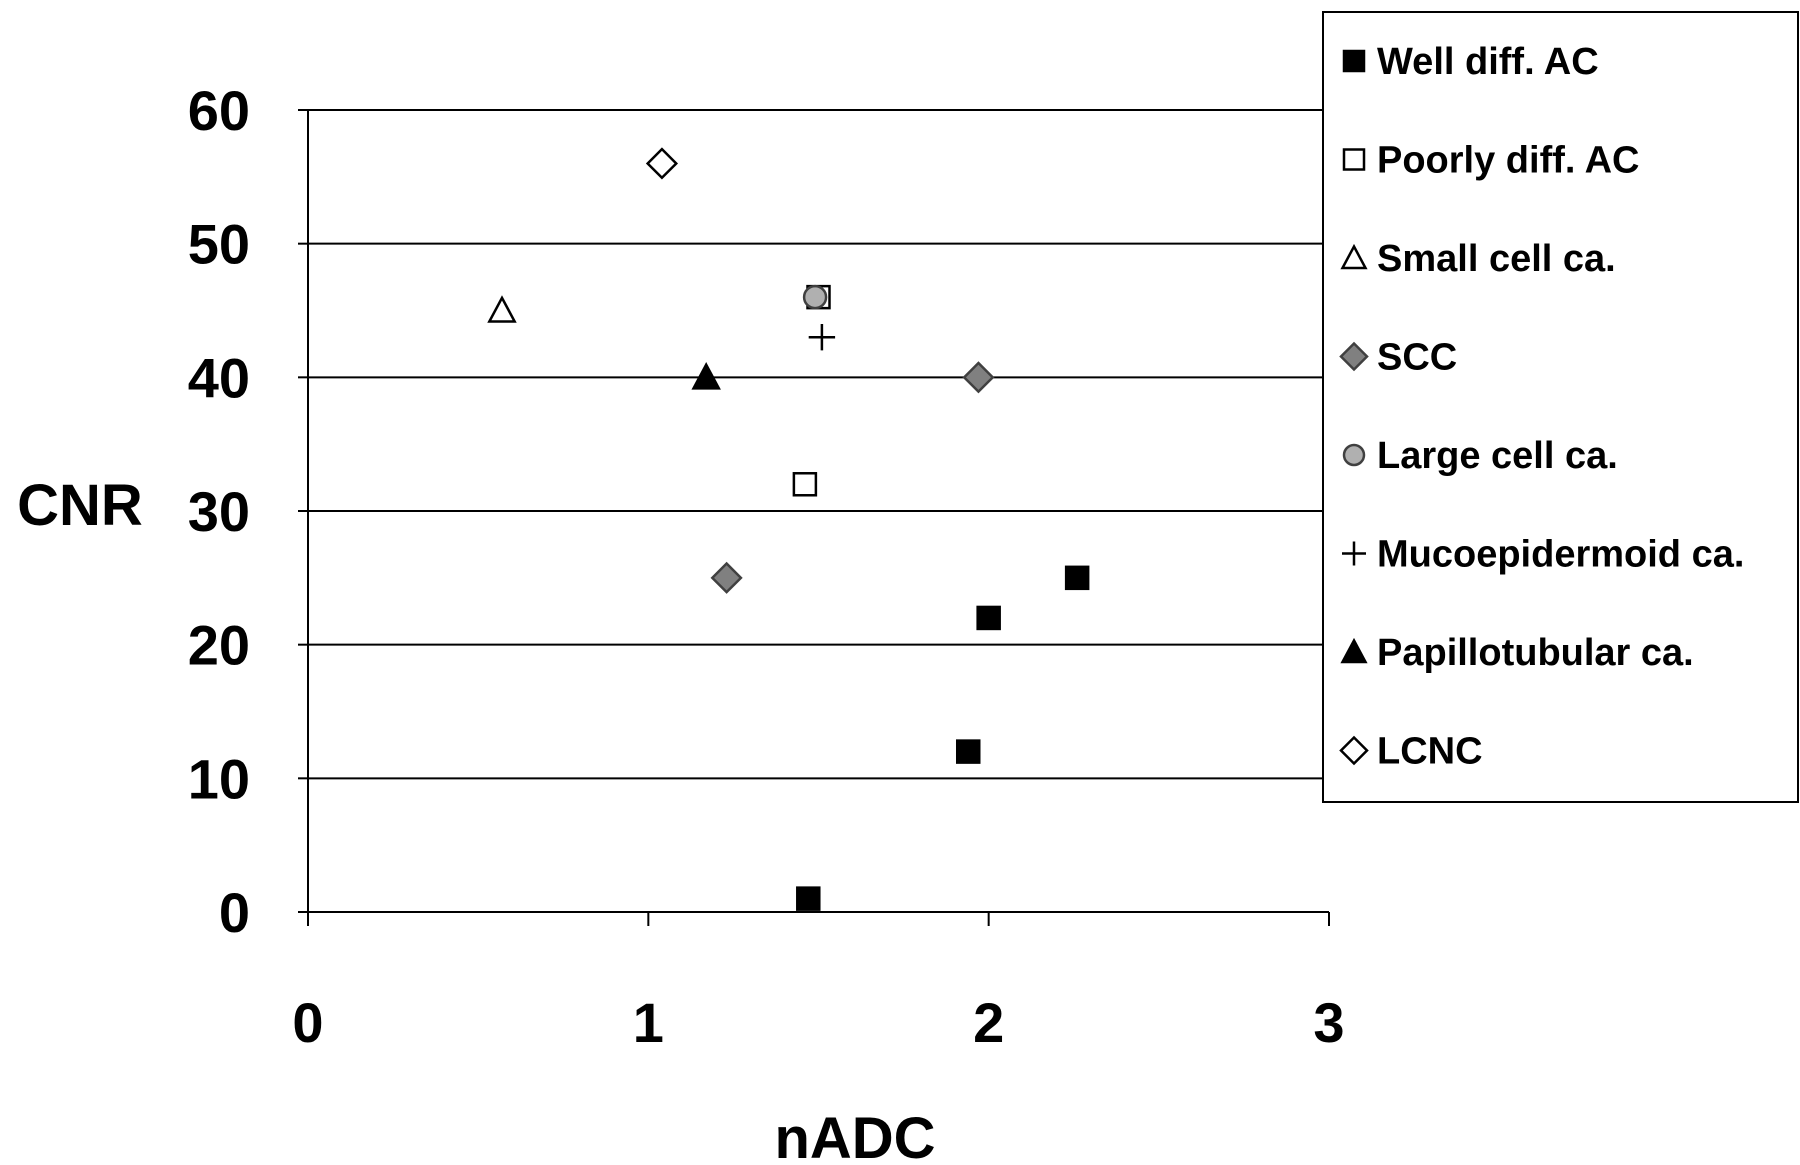 Image resolution: width=1800 pixels, height=1165 pixels. I want to click on y-tick-label: 30, so click(219, 511).